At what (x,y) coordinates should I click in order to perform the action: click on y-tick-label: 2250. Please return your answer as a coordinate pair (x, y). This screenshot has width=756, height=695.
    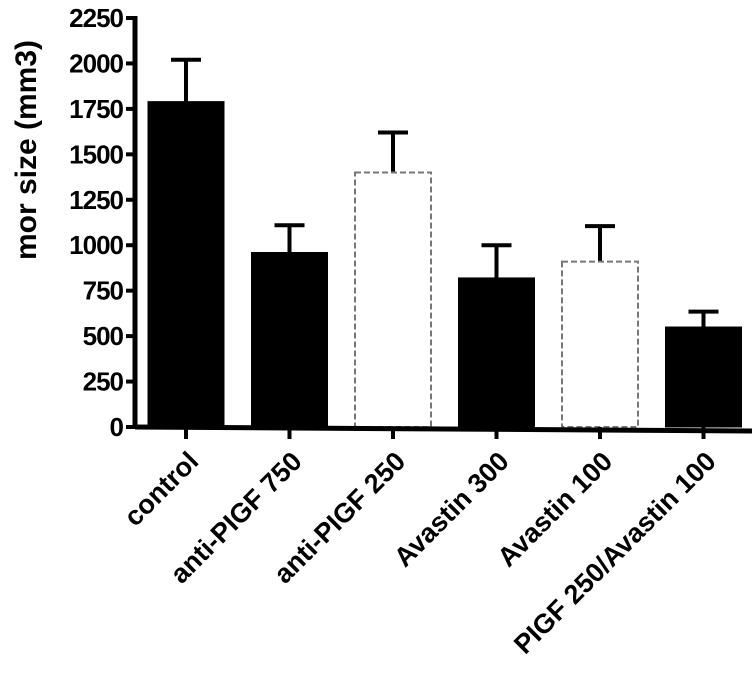
    Looking at the image, I should click on (96, 18).